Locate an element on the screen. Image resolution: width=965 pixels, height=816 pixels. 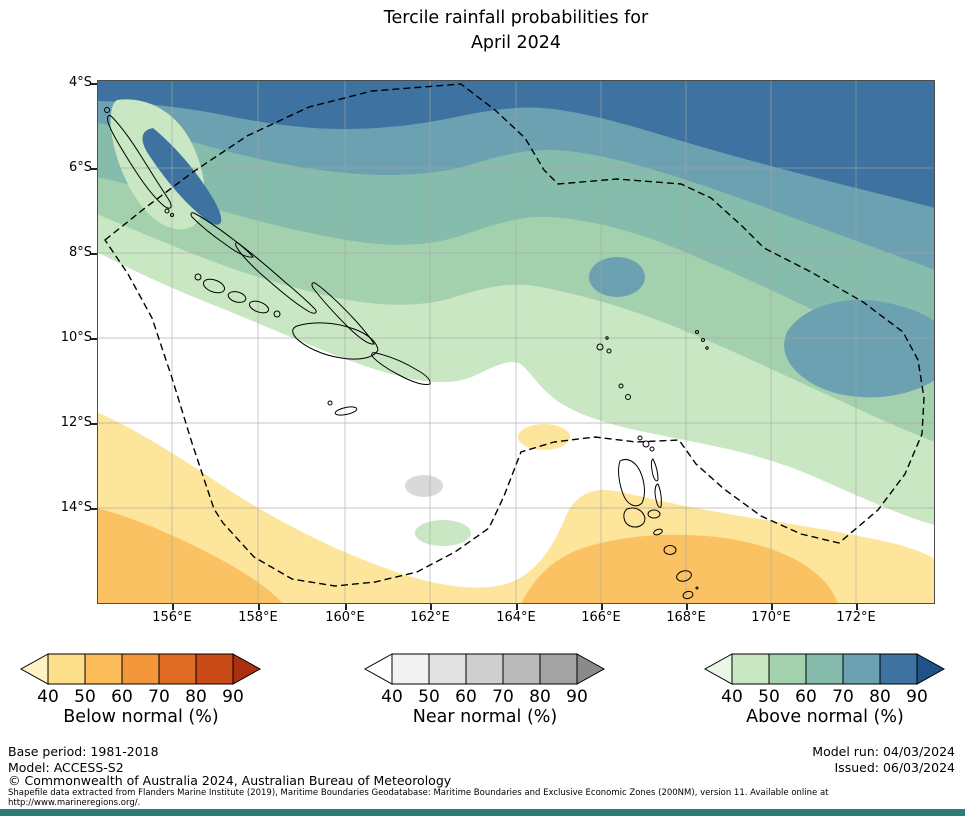
lon-axis-label: 168°E is located at coordinates (686, 617).